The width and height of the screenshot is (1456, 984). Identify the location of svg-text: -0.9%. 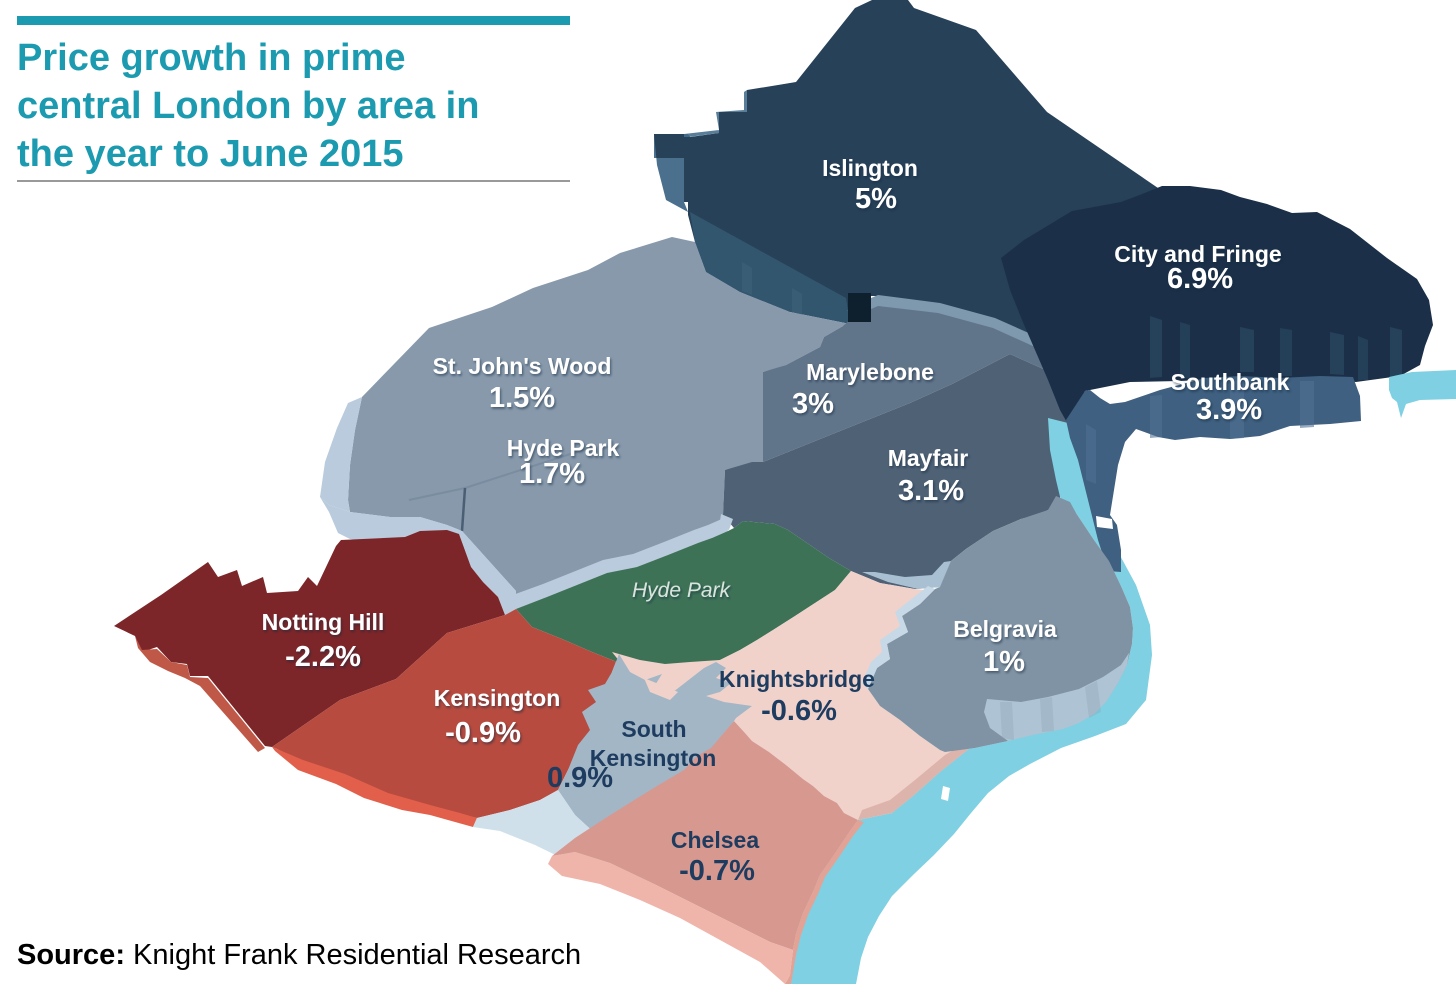
(483, 733).